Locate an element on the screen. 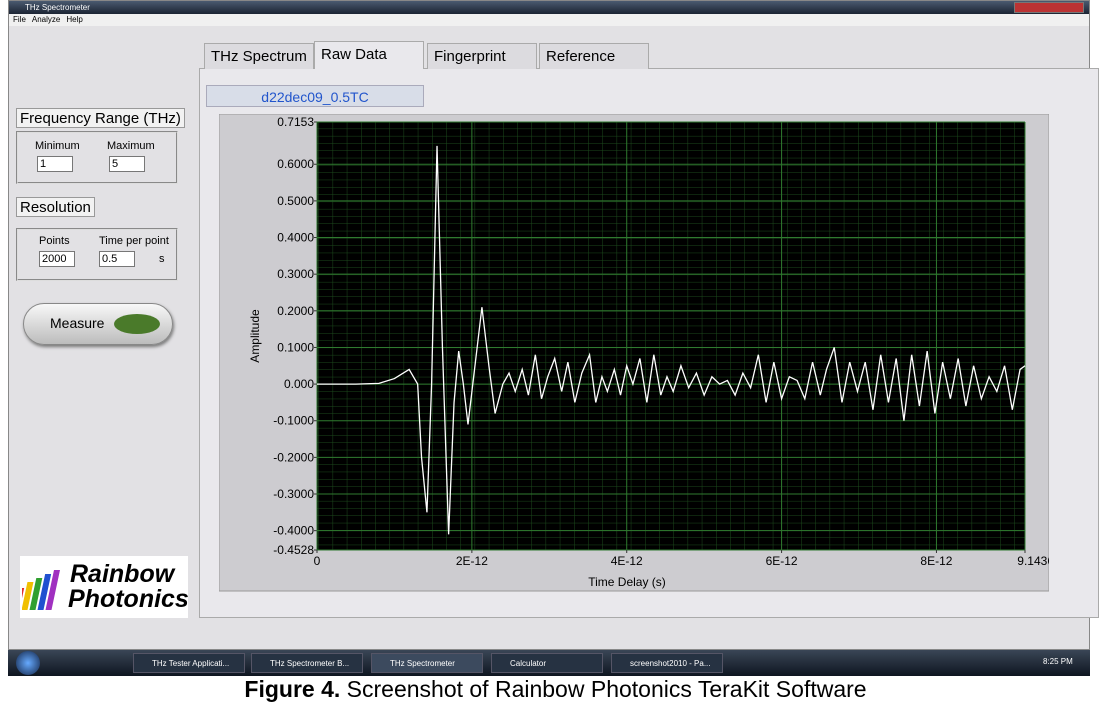 The width and height of the screenshot is (1111, 712). logo-icon is located at coordinates (41, 590).